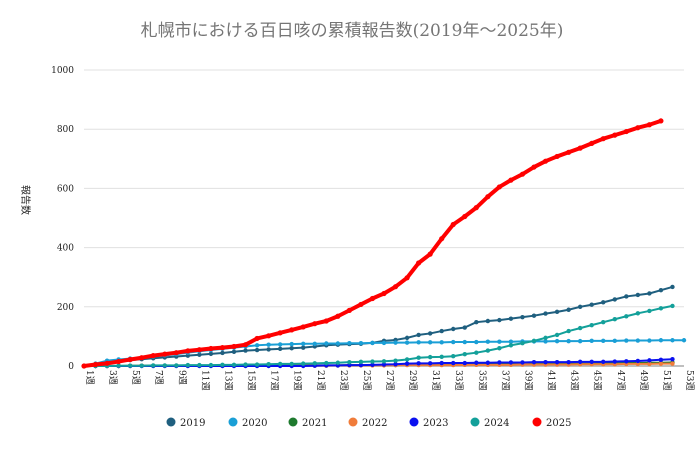 The height and width of the screenshot is (453, 700). I want to click on legend-label: 2022, so click(374, 423).